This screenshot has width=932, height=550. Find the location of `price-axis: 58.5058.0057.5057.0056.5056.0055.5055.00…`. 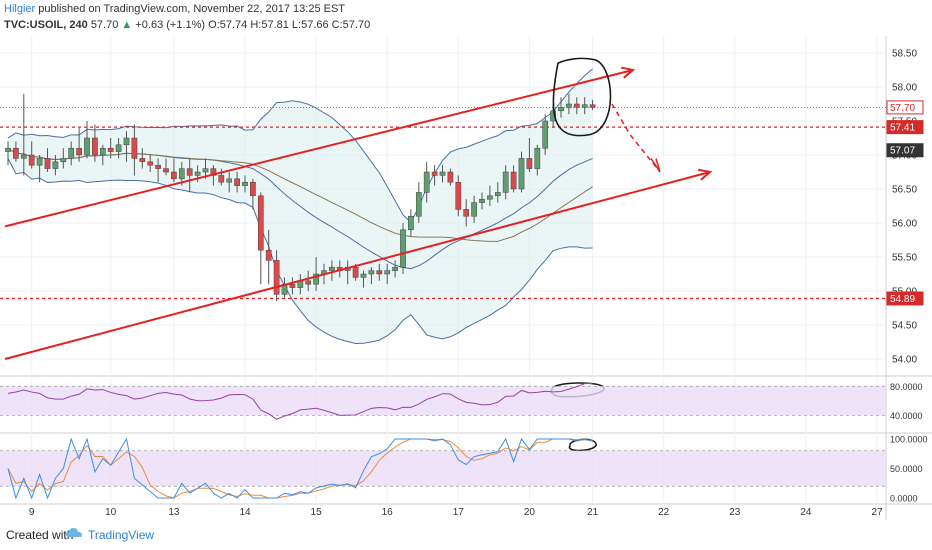

price-axis: 58.5058.0057.5057.0056.5056.0055.5055.00… is located at coordinates (907, 276).